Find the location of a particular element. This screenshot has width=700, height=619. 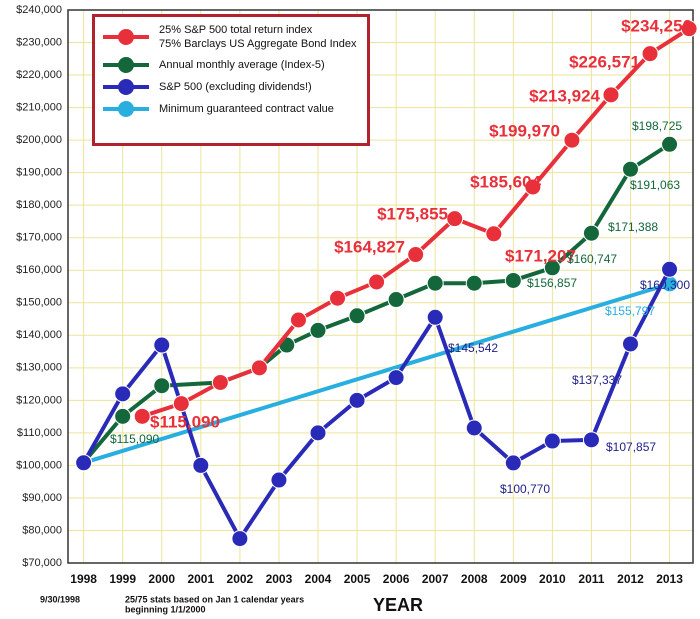

x-tick-label: 2008 is located at coordinates (474, 579).